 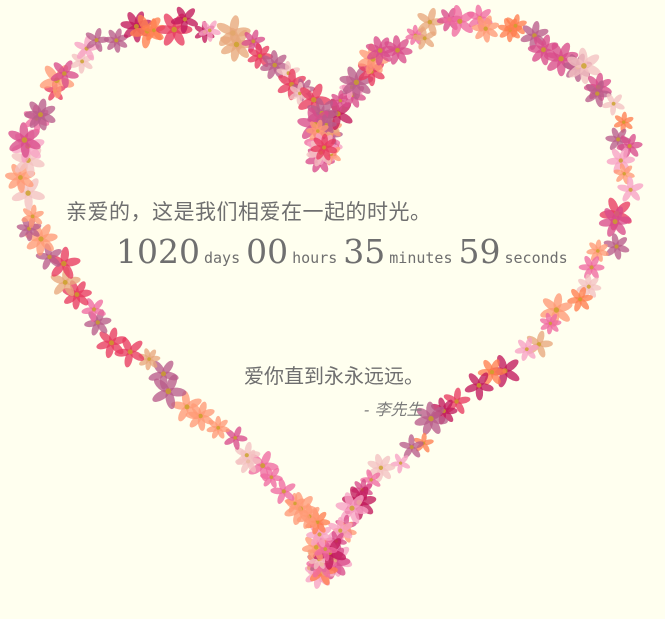 I want to click on seconds-label: seconds, so click(x=536, y=258).